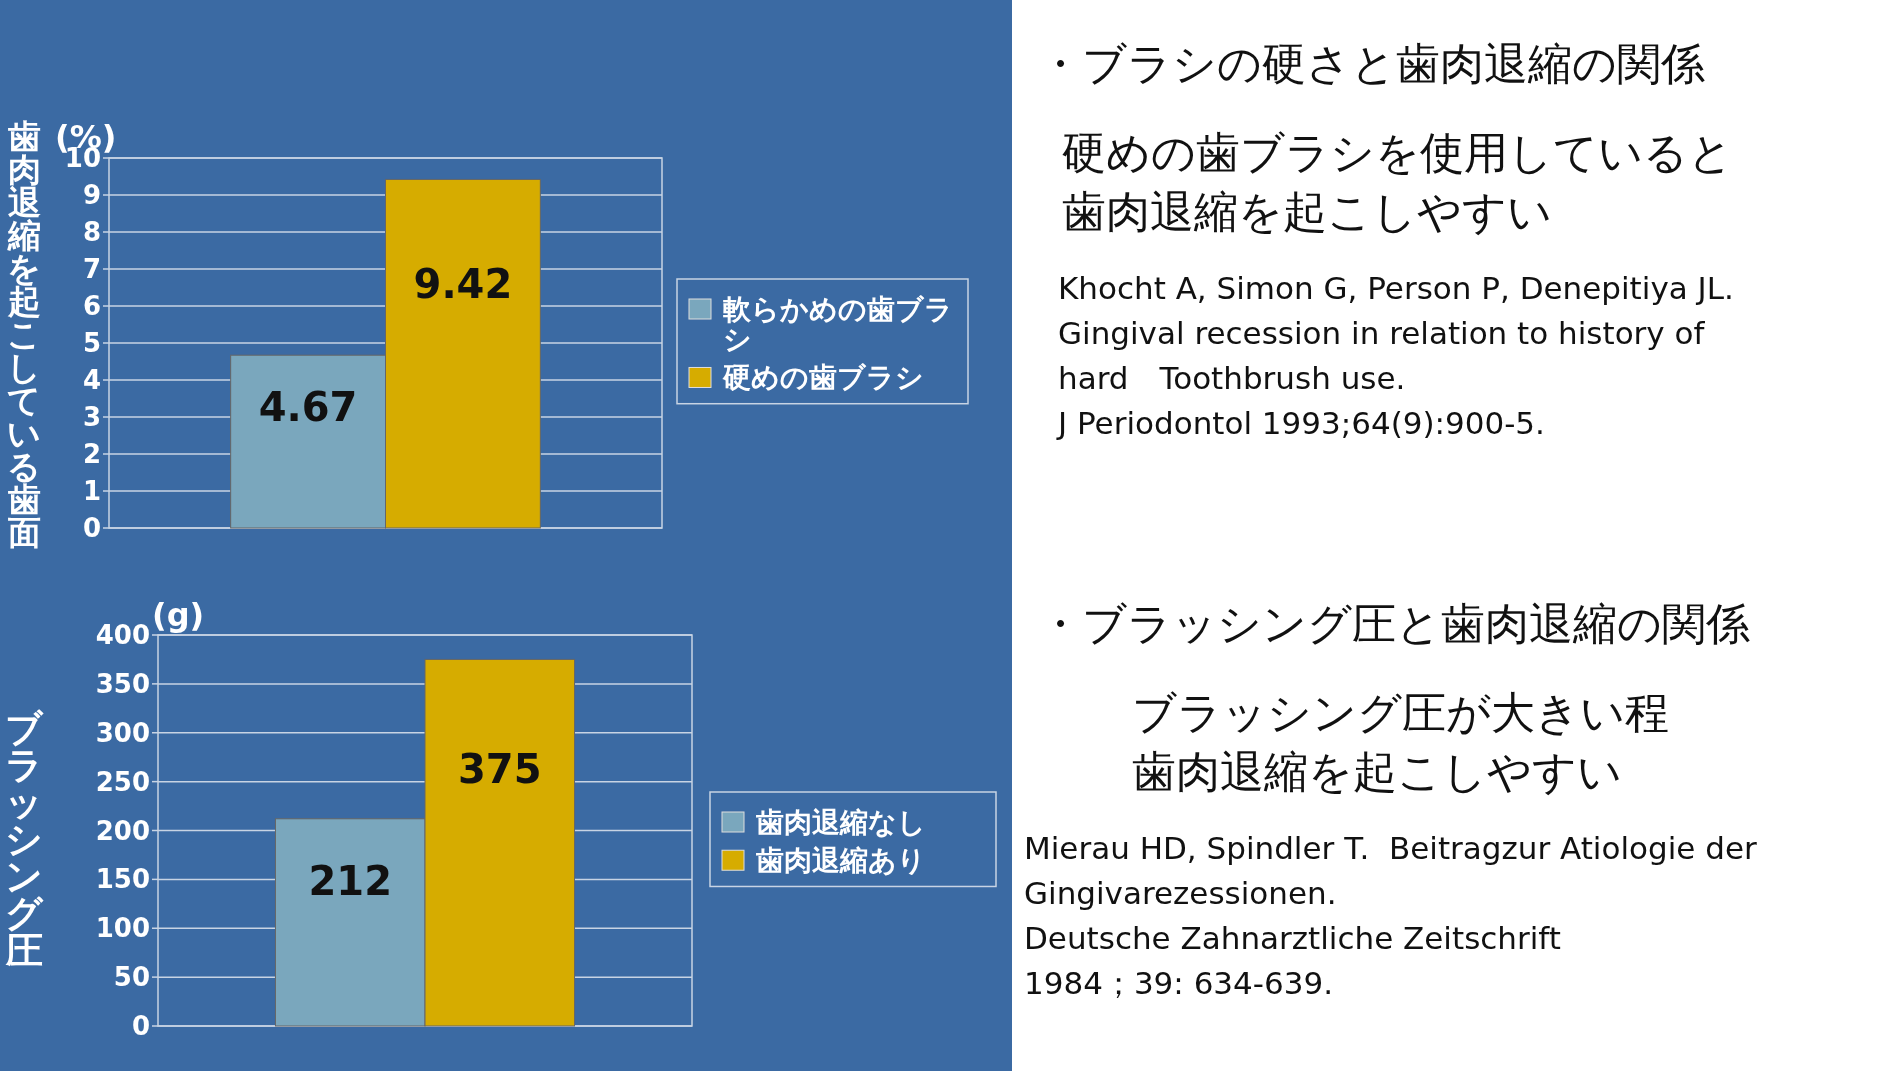 The image size is (1904, 1071). What do you see at coordinates (24, 335) in the screenshot?
I see `text: 歯肉退縮を起こしている歯面` at bounding box center [24, 335].